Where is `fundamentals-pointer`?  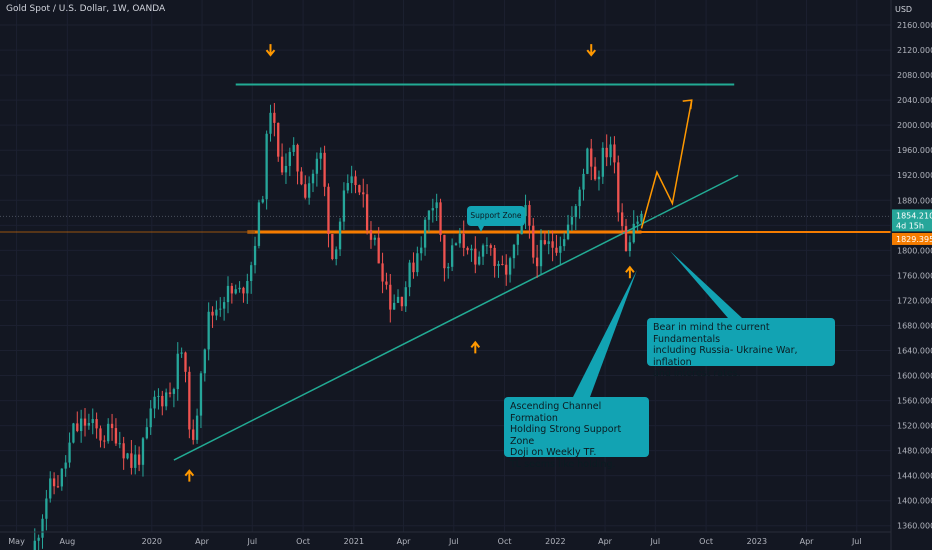
fundamentals-pointer is located at coordinates (706, 284).